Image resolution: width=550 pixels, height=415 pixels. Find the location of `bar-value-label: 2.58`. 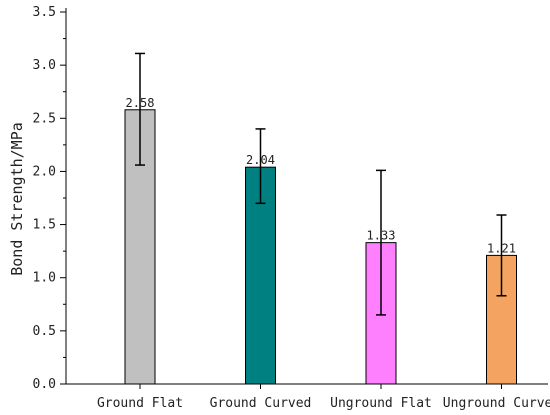

bar-value-label: 2.58 is located at coordinates (140, 103).